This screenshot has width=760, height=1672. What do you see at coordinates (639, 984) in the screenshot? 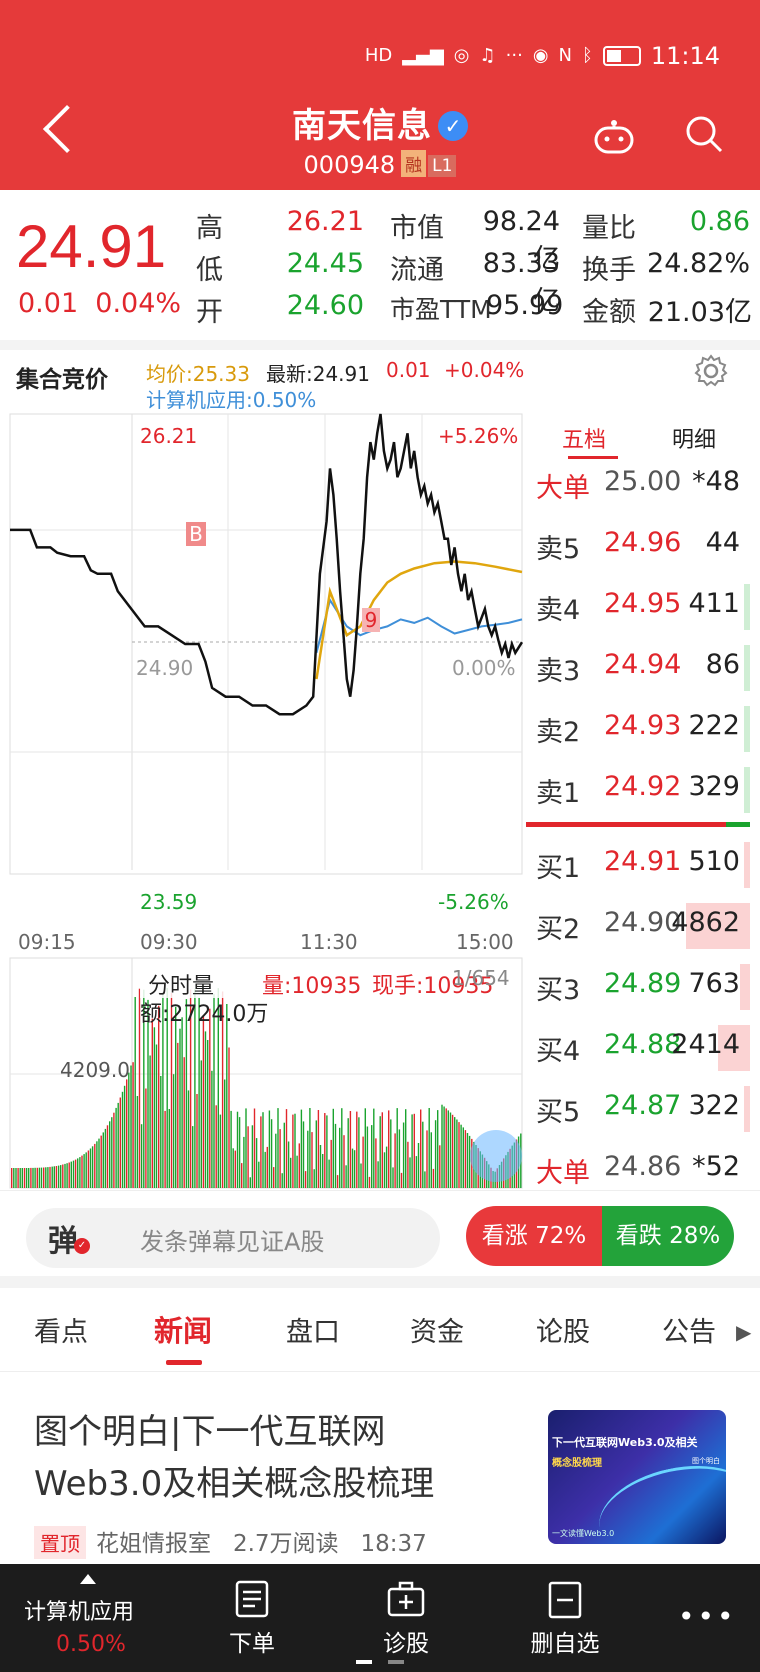
I see `order-book-bid-row: 买3 24.89 763` at bounding box center [639, 984].